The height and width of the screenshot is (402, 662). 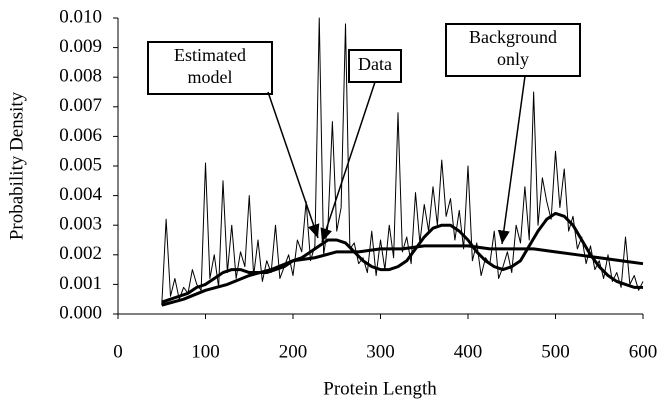 I want to click on y-tick-label: 0.003, so click(x=80, y=224).